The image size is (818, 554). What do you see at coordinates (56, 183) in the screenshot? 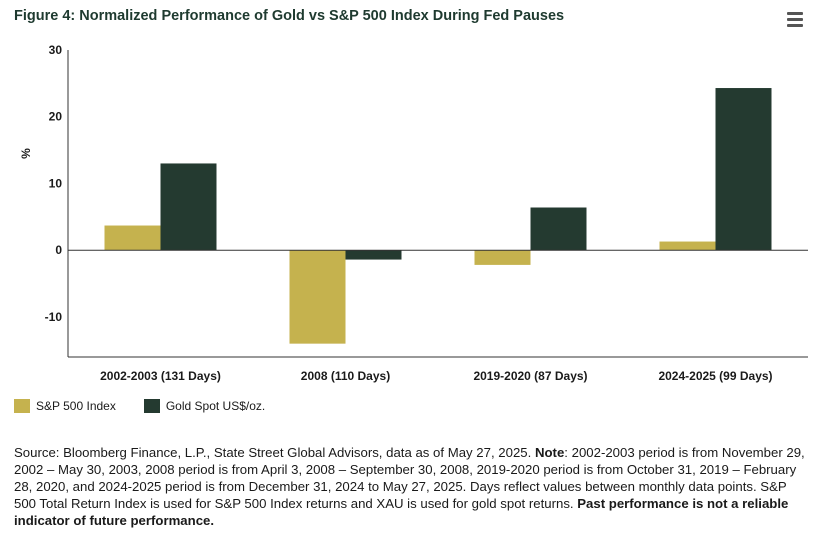
I see `y-tick-label: 10` at bounding box center [56, 183].